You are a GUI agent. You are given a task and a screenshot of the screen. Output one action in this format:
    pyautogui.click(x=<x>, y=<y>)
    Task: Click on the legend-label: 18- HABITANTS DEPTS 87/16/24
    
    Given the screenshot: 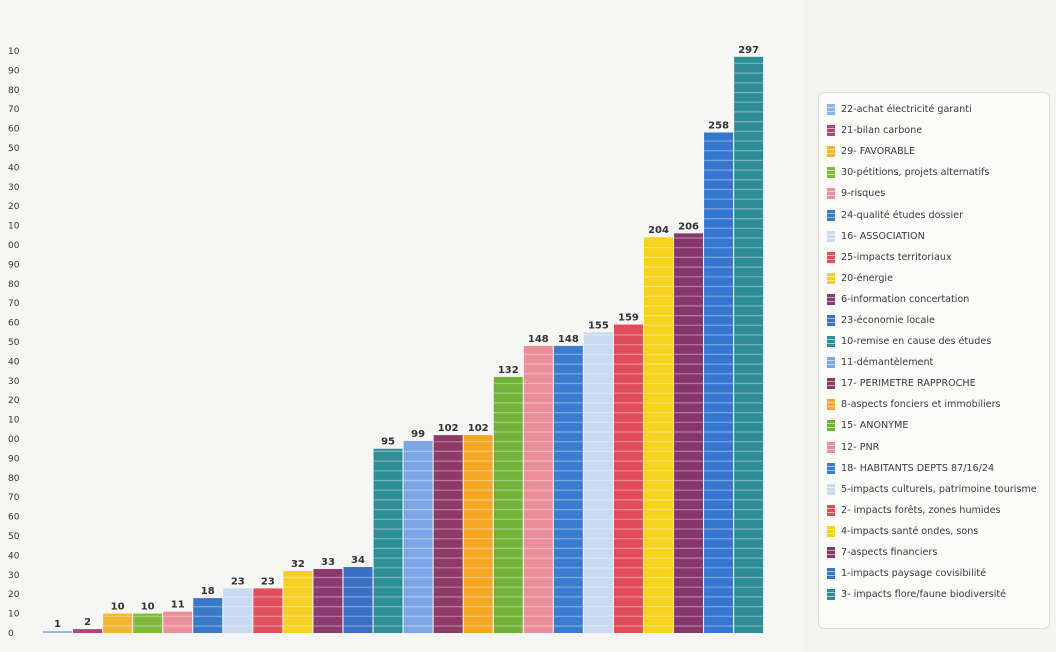 What is the action you would take?
    pyautogui.click(x=918, y=468)
    